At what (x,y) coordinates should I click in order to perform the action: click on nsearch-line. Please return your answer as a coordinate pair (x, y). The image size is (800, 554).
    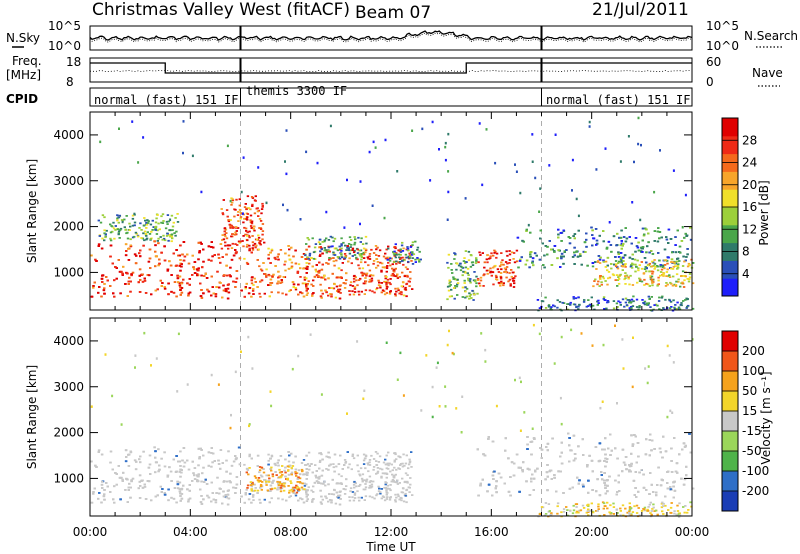
    Looking at the image, I should click on (391, 37).